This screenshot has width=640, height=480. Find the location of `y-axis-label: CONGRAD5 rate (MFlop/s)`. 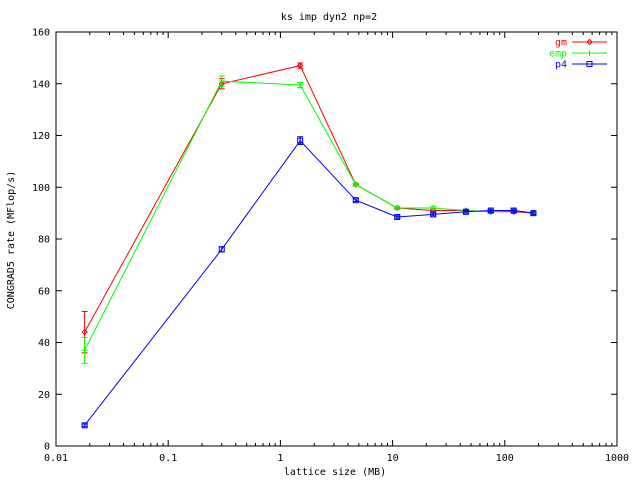

y-axis-label: CONGRAD5 rate (MFlop/s) is located at coordinates (11, 240).